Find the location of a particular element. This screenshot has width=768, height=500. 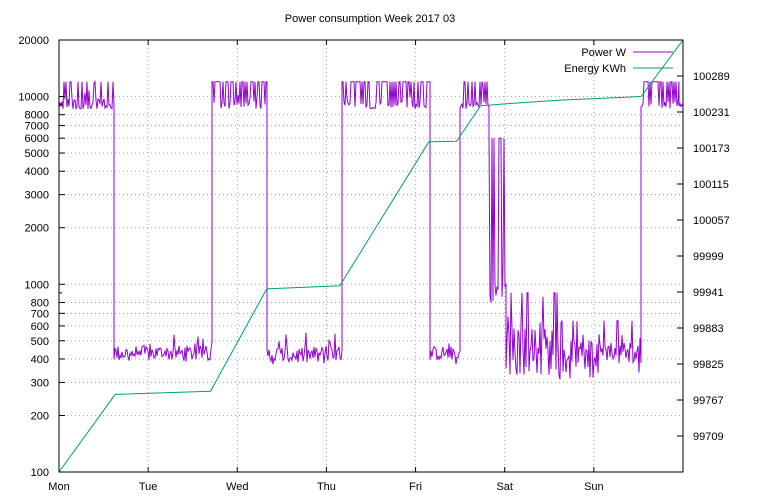

y-left-tick-label: 6000 is located at coordinates (37, 139).